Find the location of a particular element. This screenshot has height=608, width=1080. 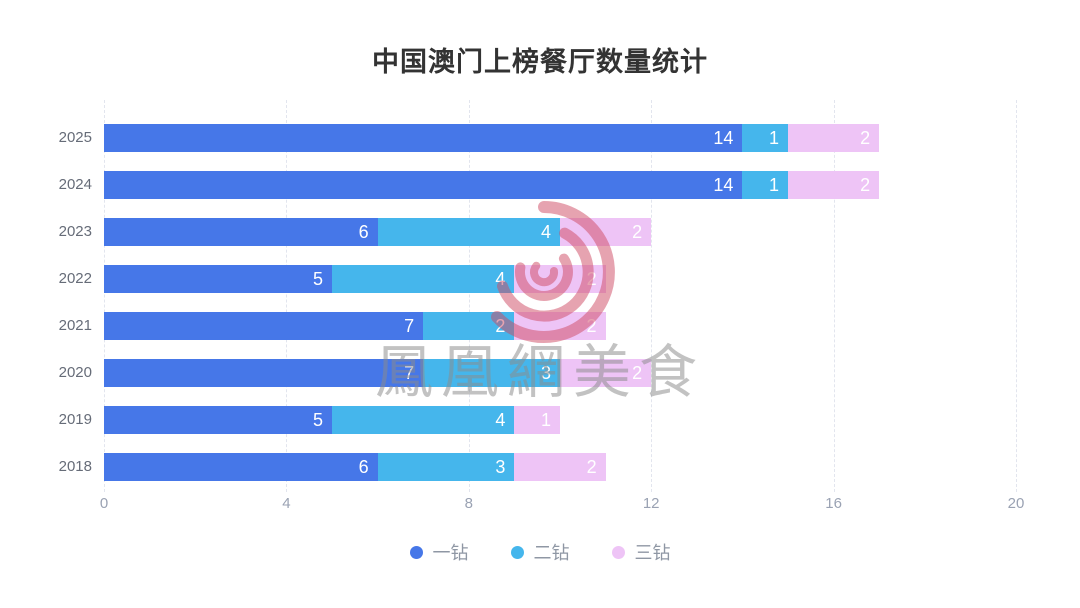

bar-segment-2025-一钻: 14 is located at coordinates (423, 138).